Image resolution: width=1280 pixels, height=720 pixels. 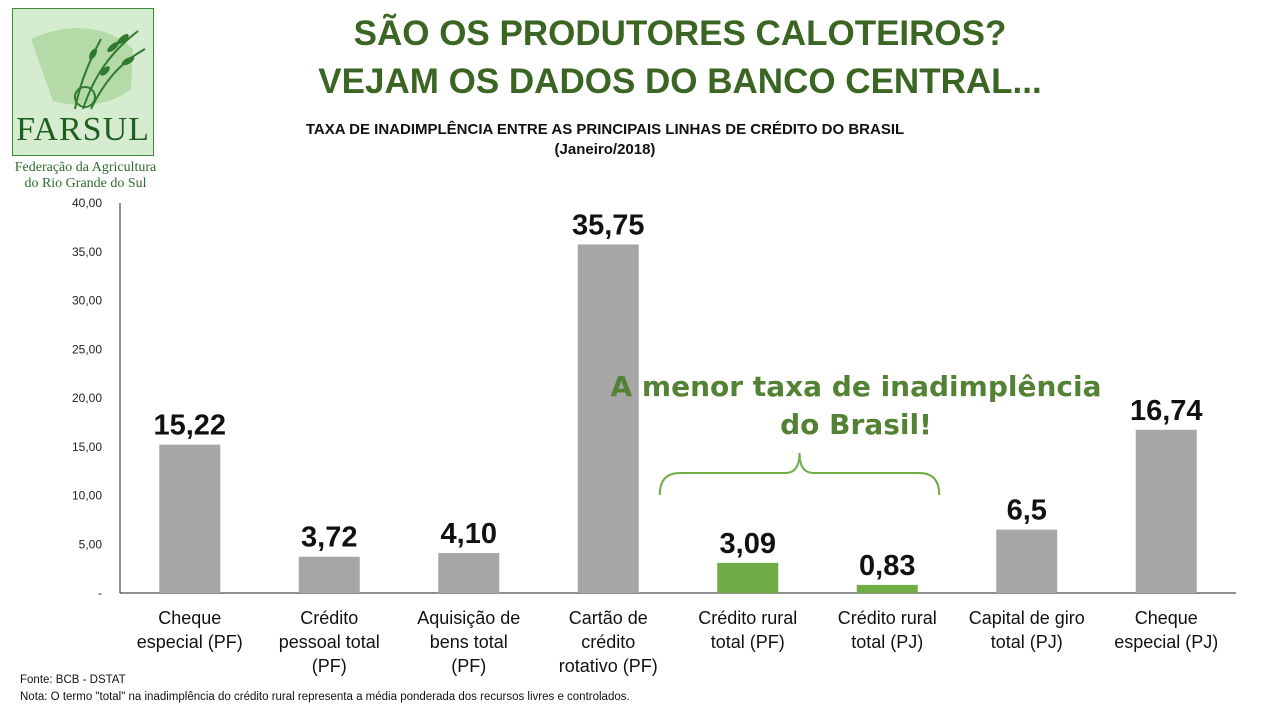 I want to click on y-tick-label: 5,00, so click(x=91, y=544).